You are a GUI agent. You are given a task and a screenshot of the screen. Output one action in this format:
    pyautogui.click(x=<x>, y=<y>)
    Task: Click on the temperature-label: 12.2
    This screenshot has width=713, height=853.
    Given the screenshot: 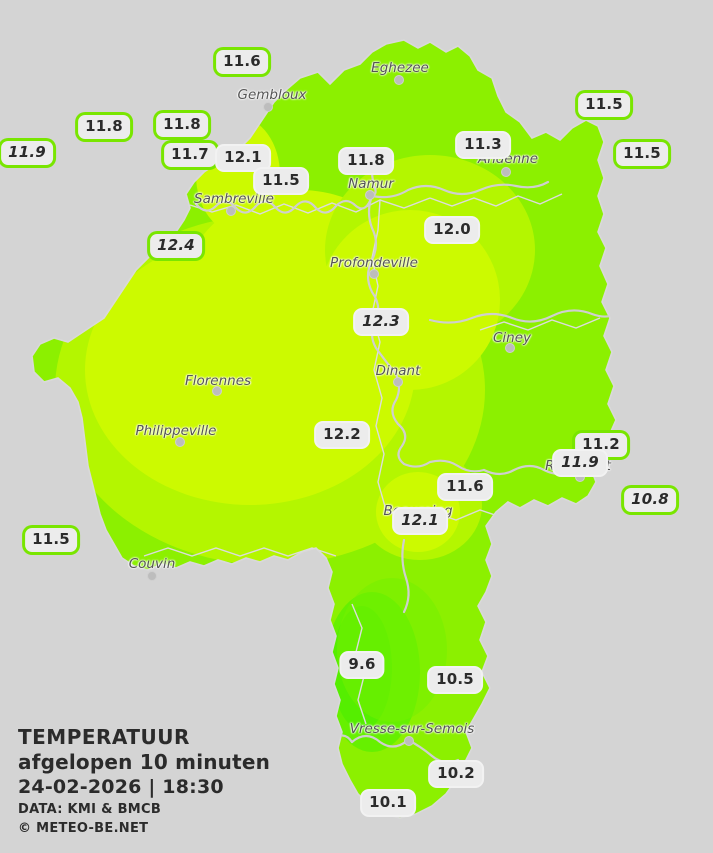 What is the action you would take?
    pyautogui.click(x=342, y=435)
    